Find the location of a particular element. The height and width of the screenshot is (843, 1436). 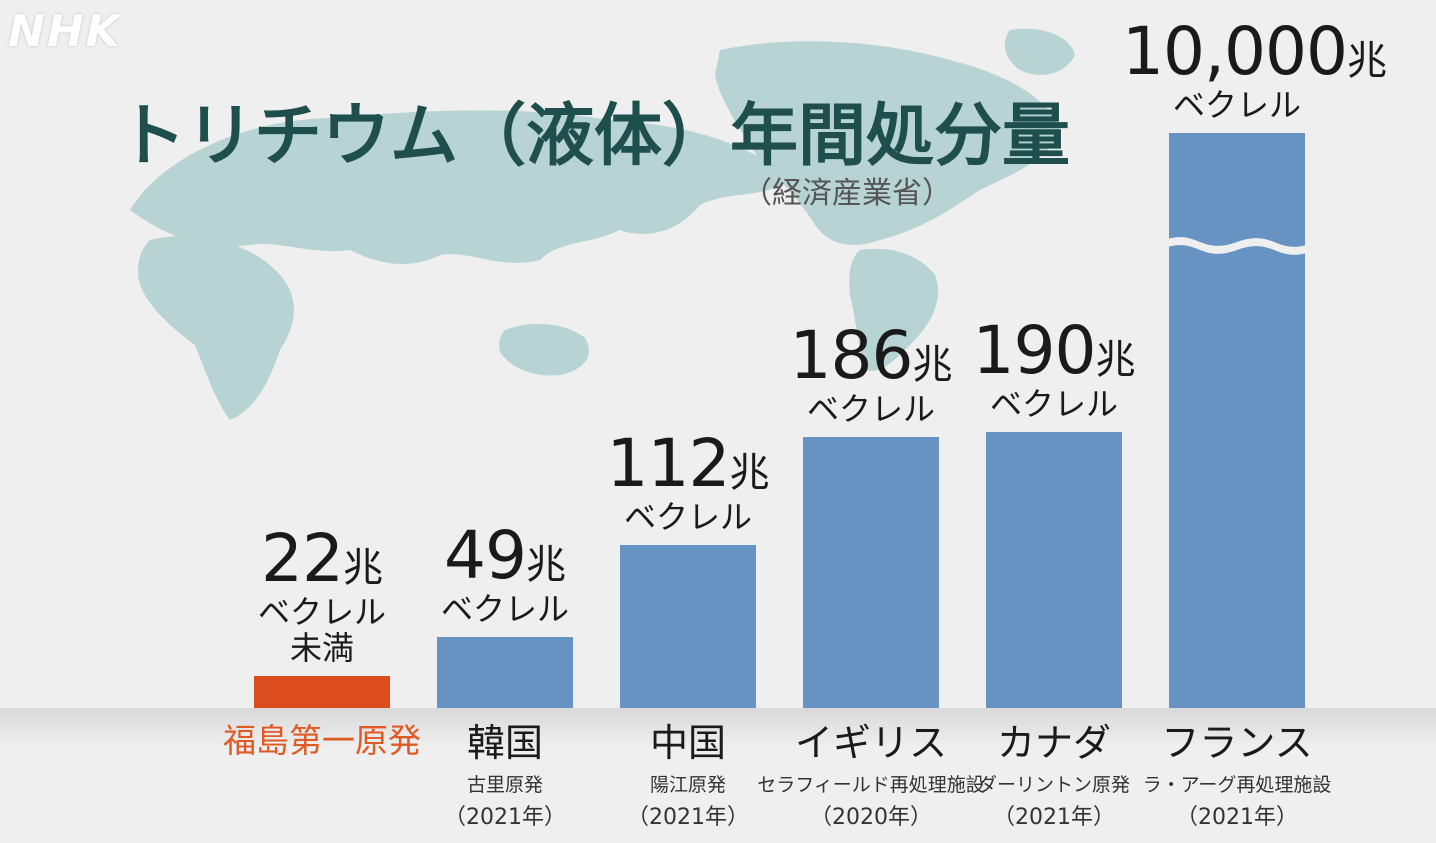

nhk-logo: NHK is located at coordinates (65, 31).